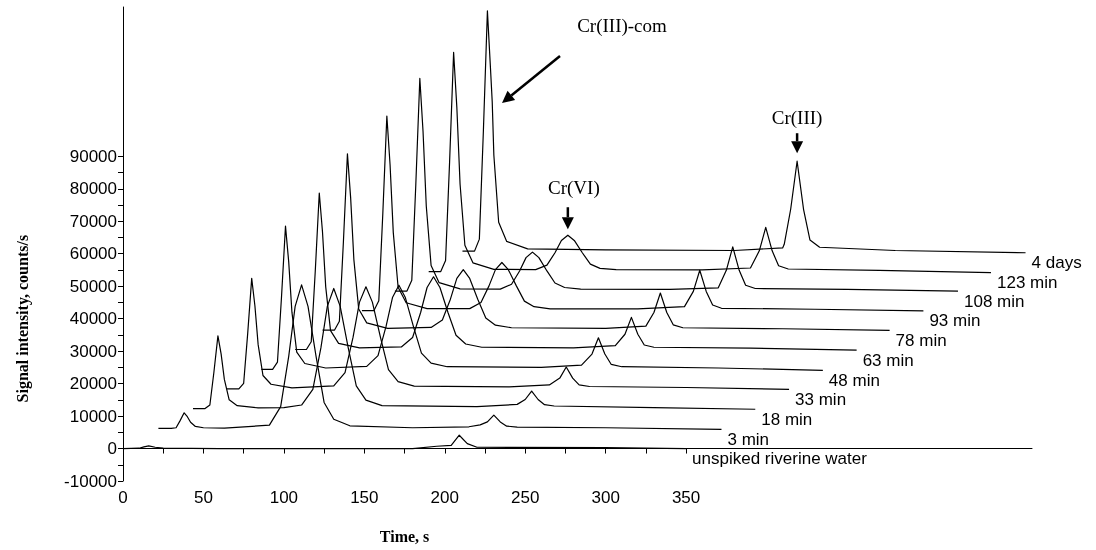 This screenshot has height=550, width=1096. What do you see at coordinates (444, 497) in the screenshot?
I see `x-tick-label: 200` at bounding box center [444, 497].